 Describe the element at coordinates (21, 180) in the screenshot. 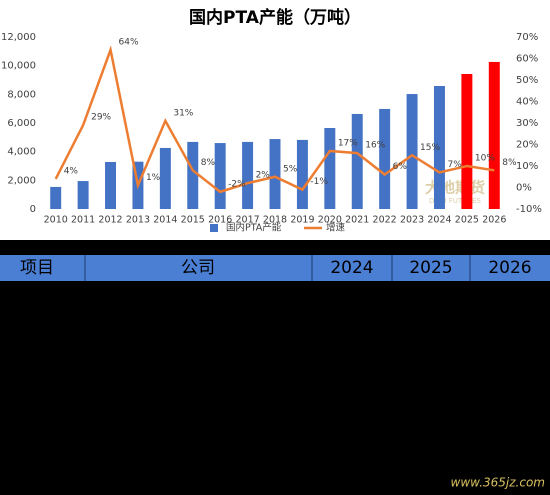

I see `y-tick-label: 2,000` at that location.